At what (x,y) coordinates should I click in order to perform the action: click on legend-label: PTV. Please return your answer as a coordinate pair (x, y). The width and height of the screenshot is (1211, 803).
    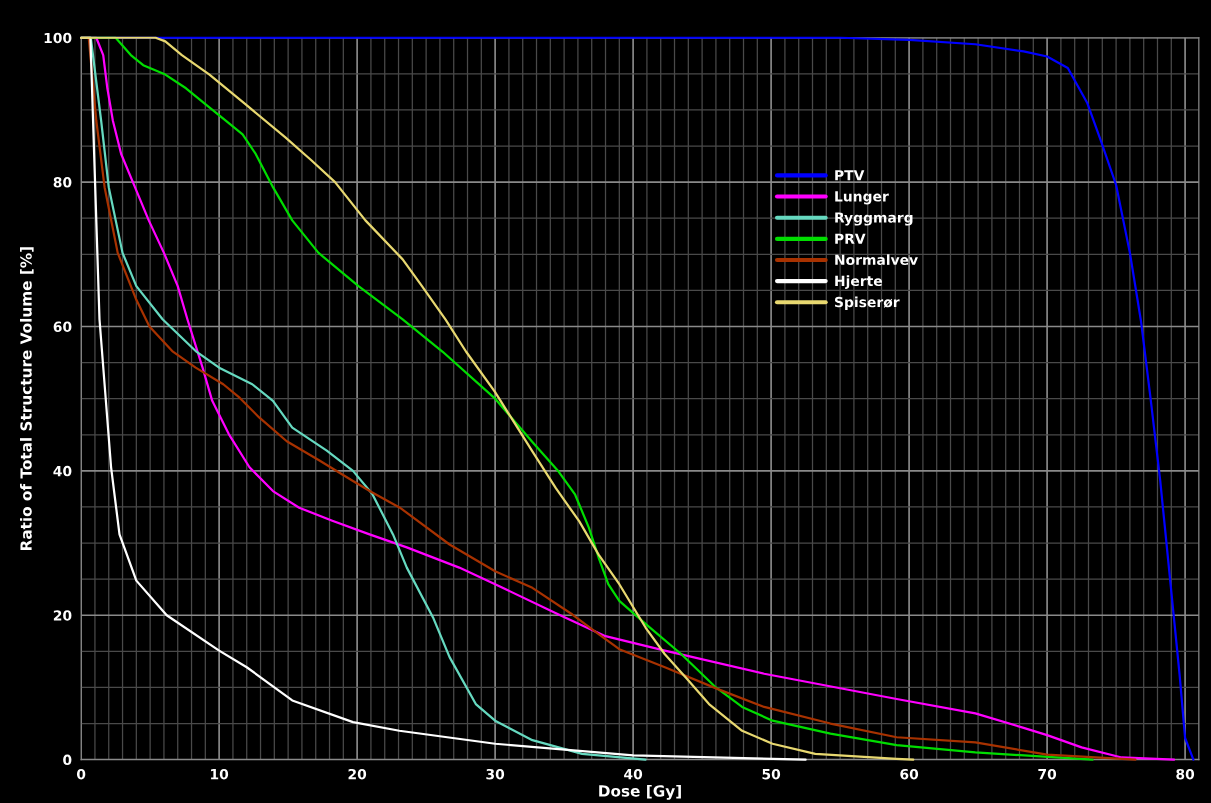
    Looking at the image, I should click on (850, 175).